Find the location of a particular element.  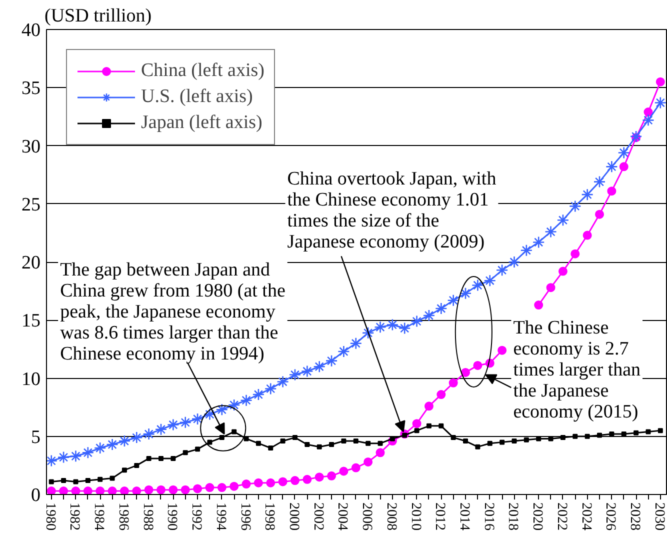

x-tick-label: 2008 is located at coordinates (390, 516).